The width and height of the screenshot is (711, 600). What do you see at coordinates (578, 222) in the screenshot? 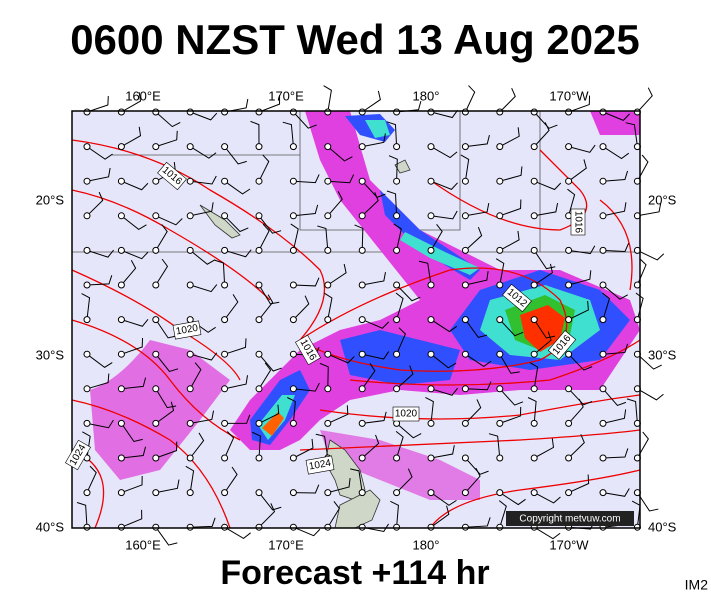
I see `isobar-label-group: 1016` at bounding box center [578, 222].